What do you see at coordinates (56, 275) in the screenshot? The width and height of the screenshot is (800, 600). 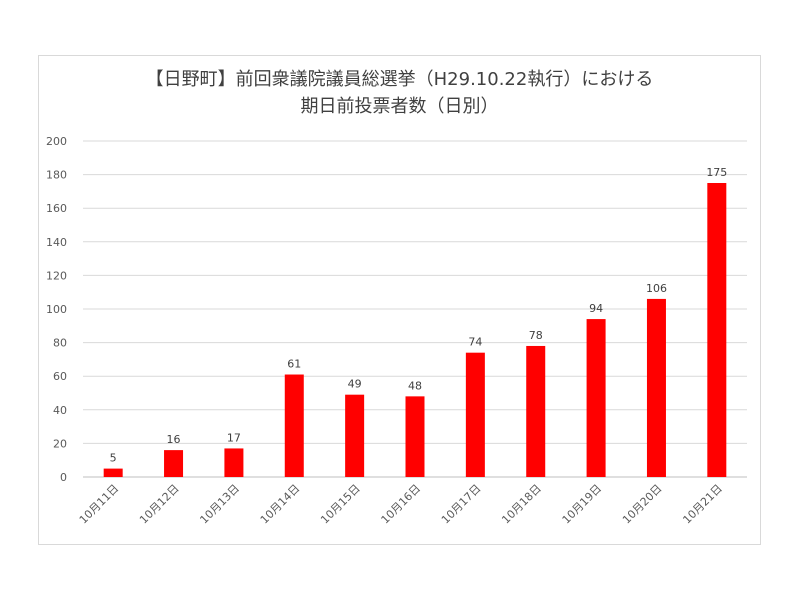 I see `y-tick-label: 120` at bounding box center [56, 275].